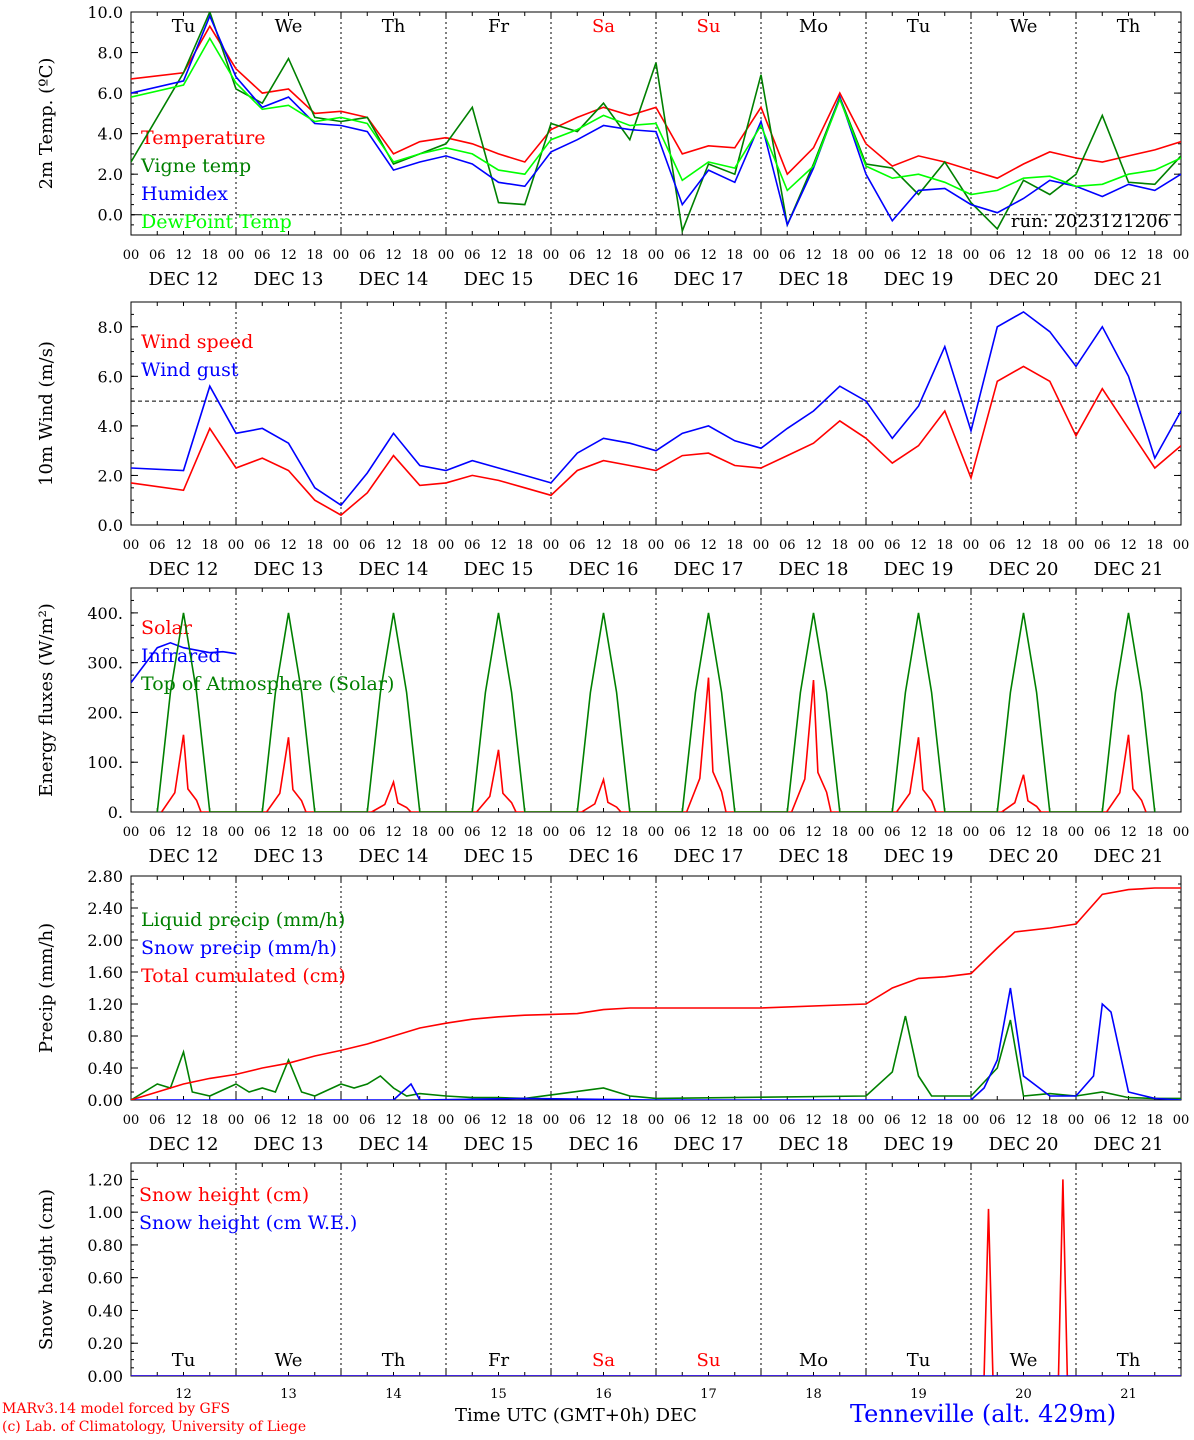  I want to click on legend-label: Infrared, so click(181, 656).